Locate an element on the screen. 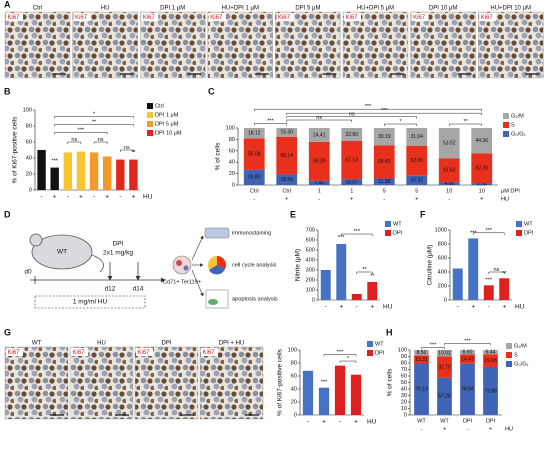  y-tick-label: 600 is located at coordinates (310, 240).